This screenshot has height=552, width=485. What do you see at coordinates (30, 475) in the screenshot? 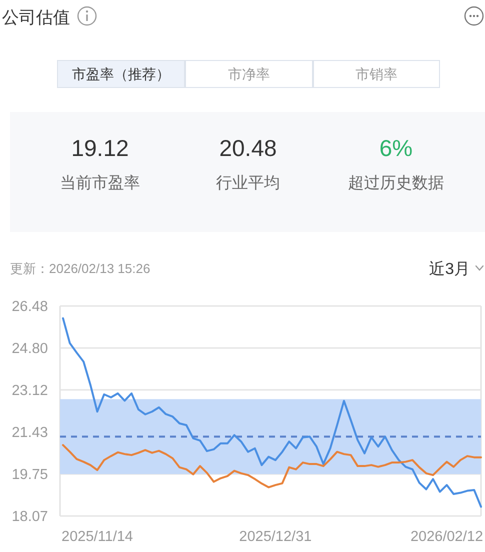
I see `y-tick-label: 19.75` at bounding box center [30, 475].